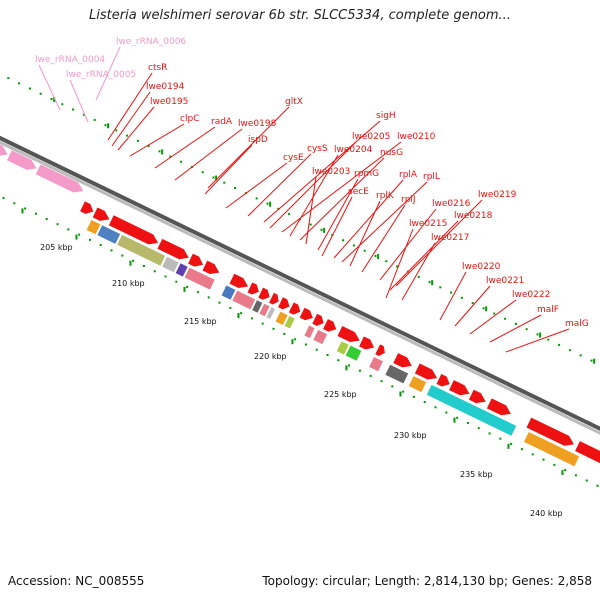  What do you see at coordinates (317, 149) in the screenshot?
I see `gene-label: cysS` at bounding box center [317, 149].